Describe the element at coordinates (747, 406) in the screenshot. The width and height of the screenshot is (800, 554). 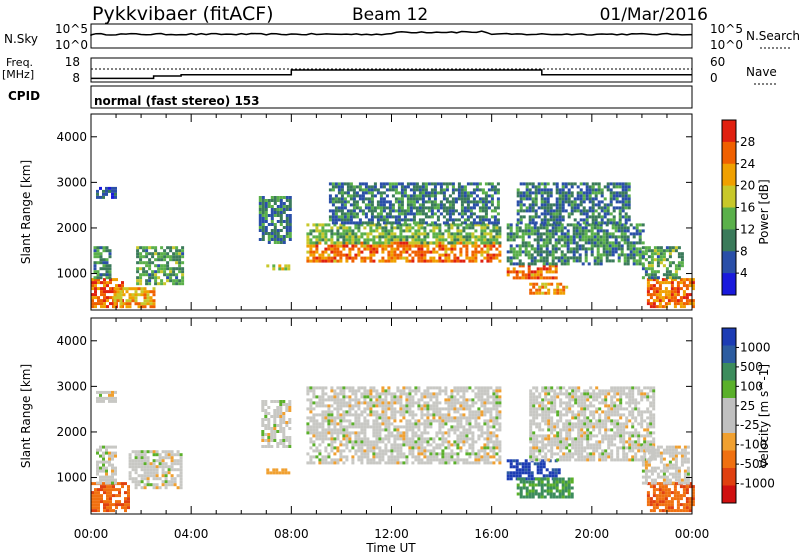
I see `colorbar-tick-label: 25` at that location.